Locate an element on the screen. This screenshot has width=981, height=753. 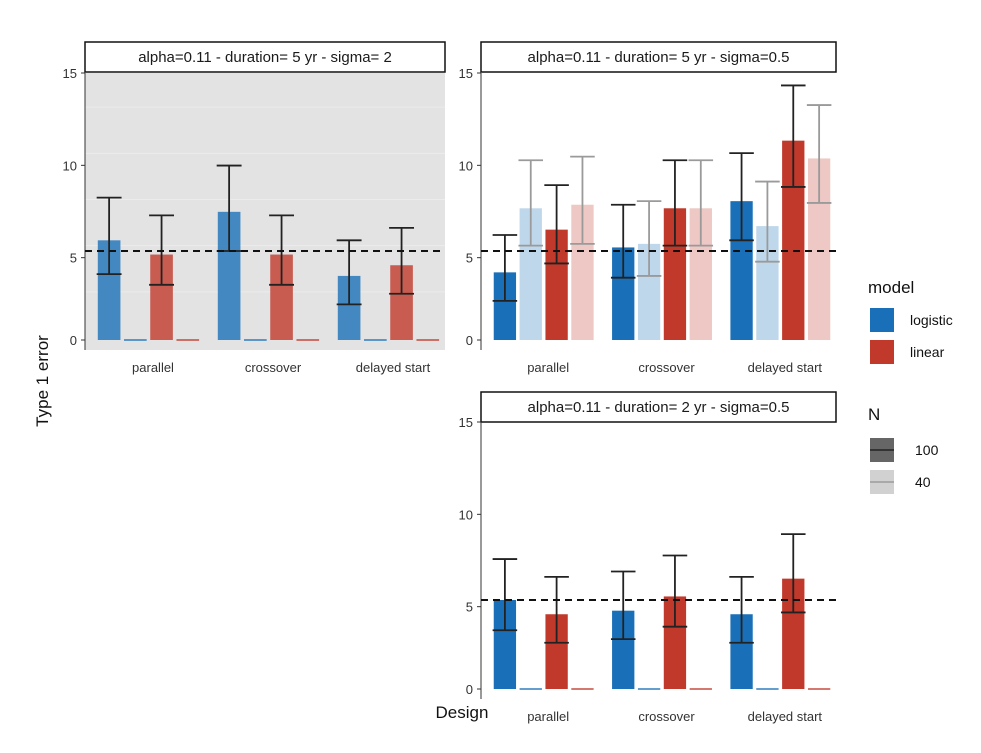
legend-model-title: model is located at coordinates (891, 287).